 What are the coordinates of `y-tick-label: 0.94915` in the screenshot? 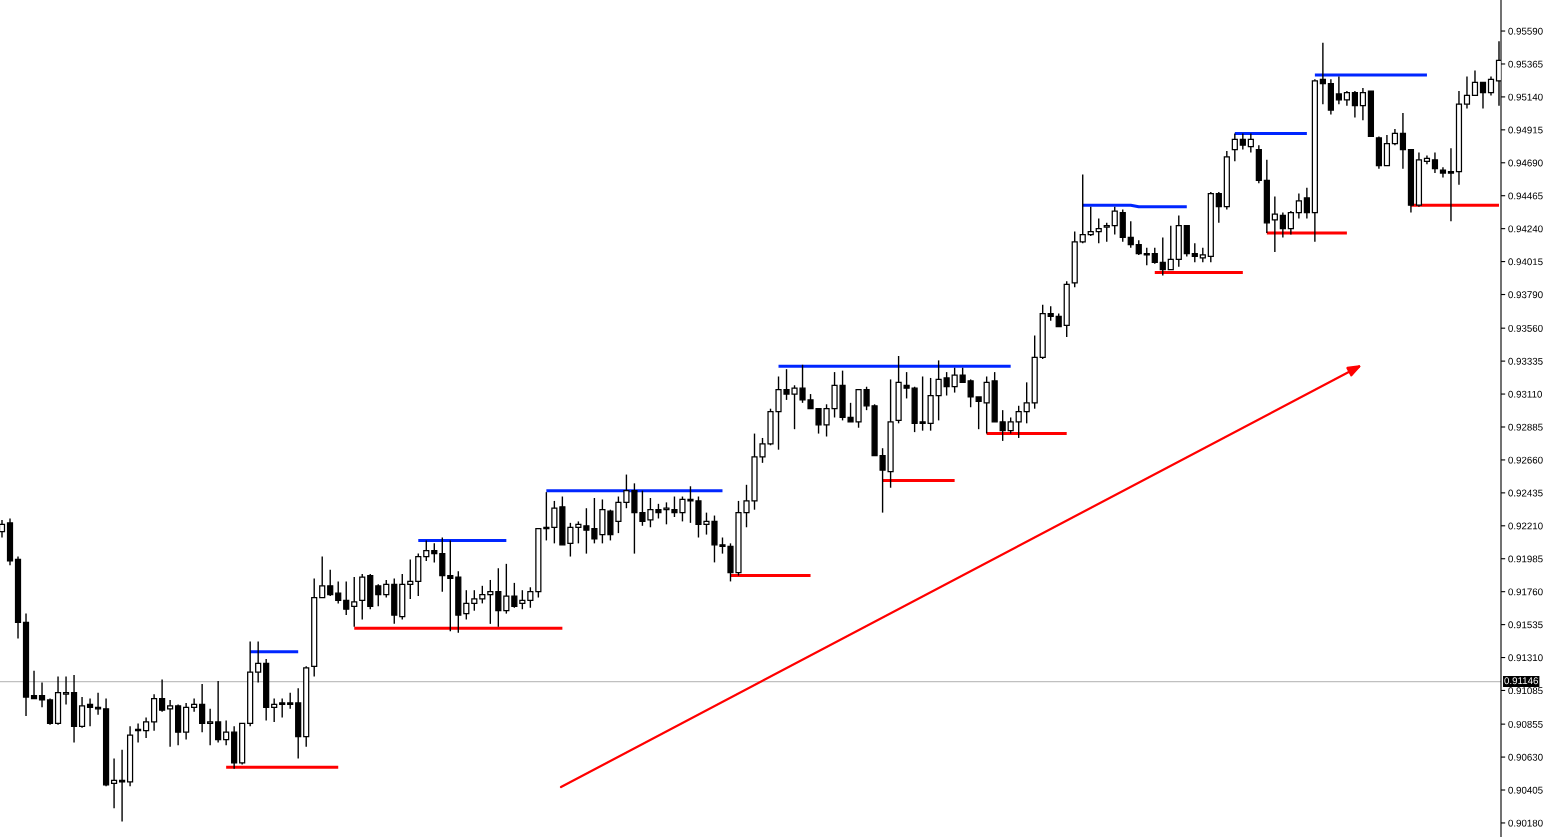 It's located at (1525, 130).